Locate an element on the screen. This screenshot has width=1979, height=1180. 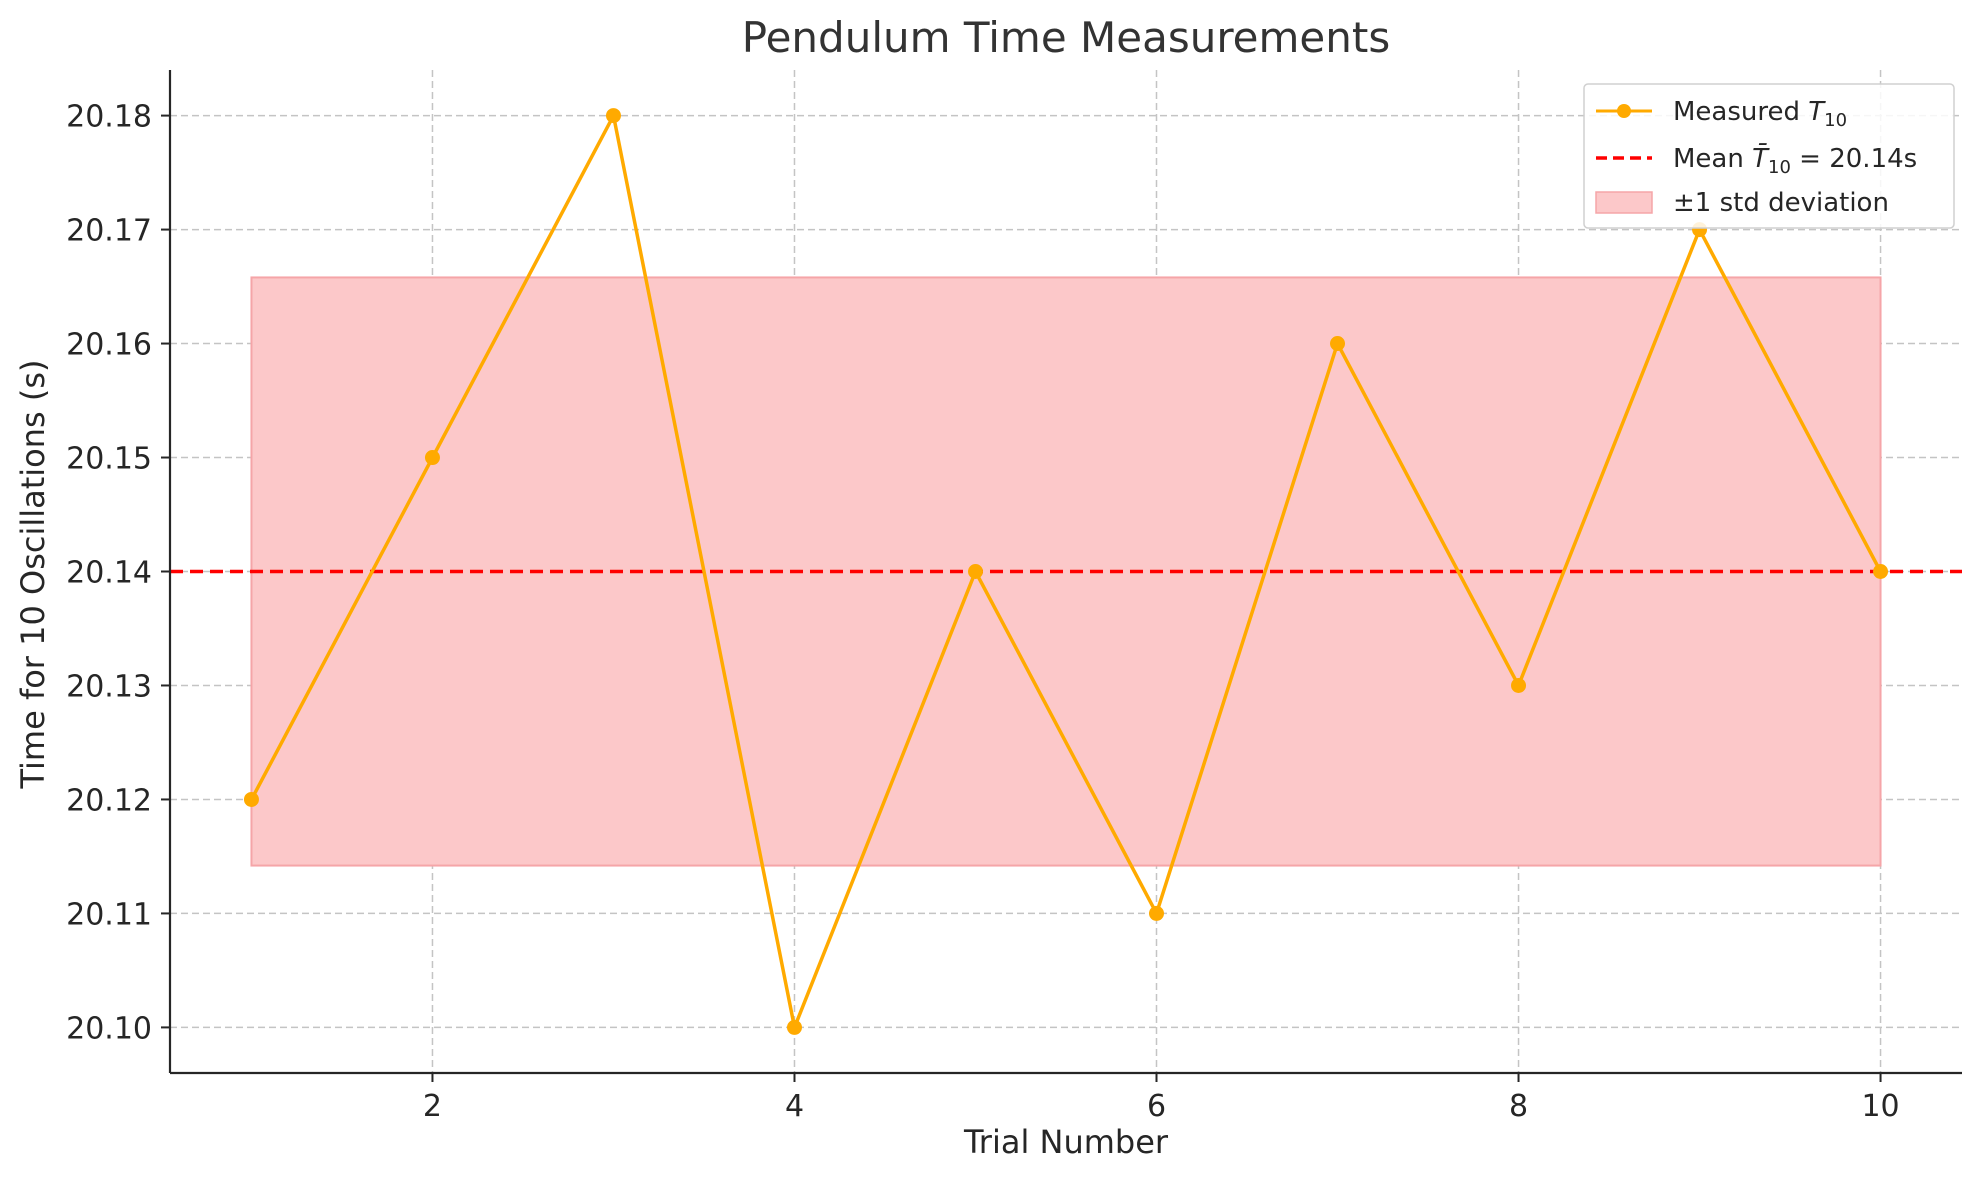
legend-marker-measured is located at coordinates (1624, 111).